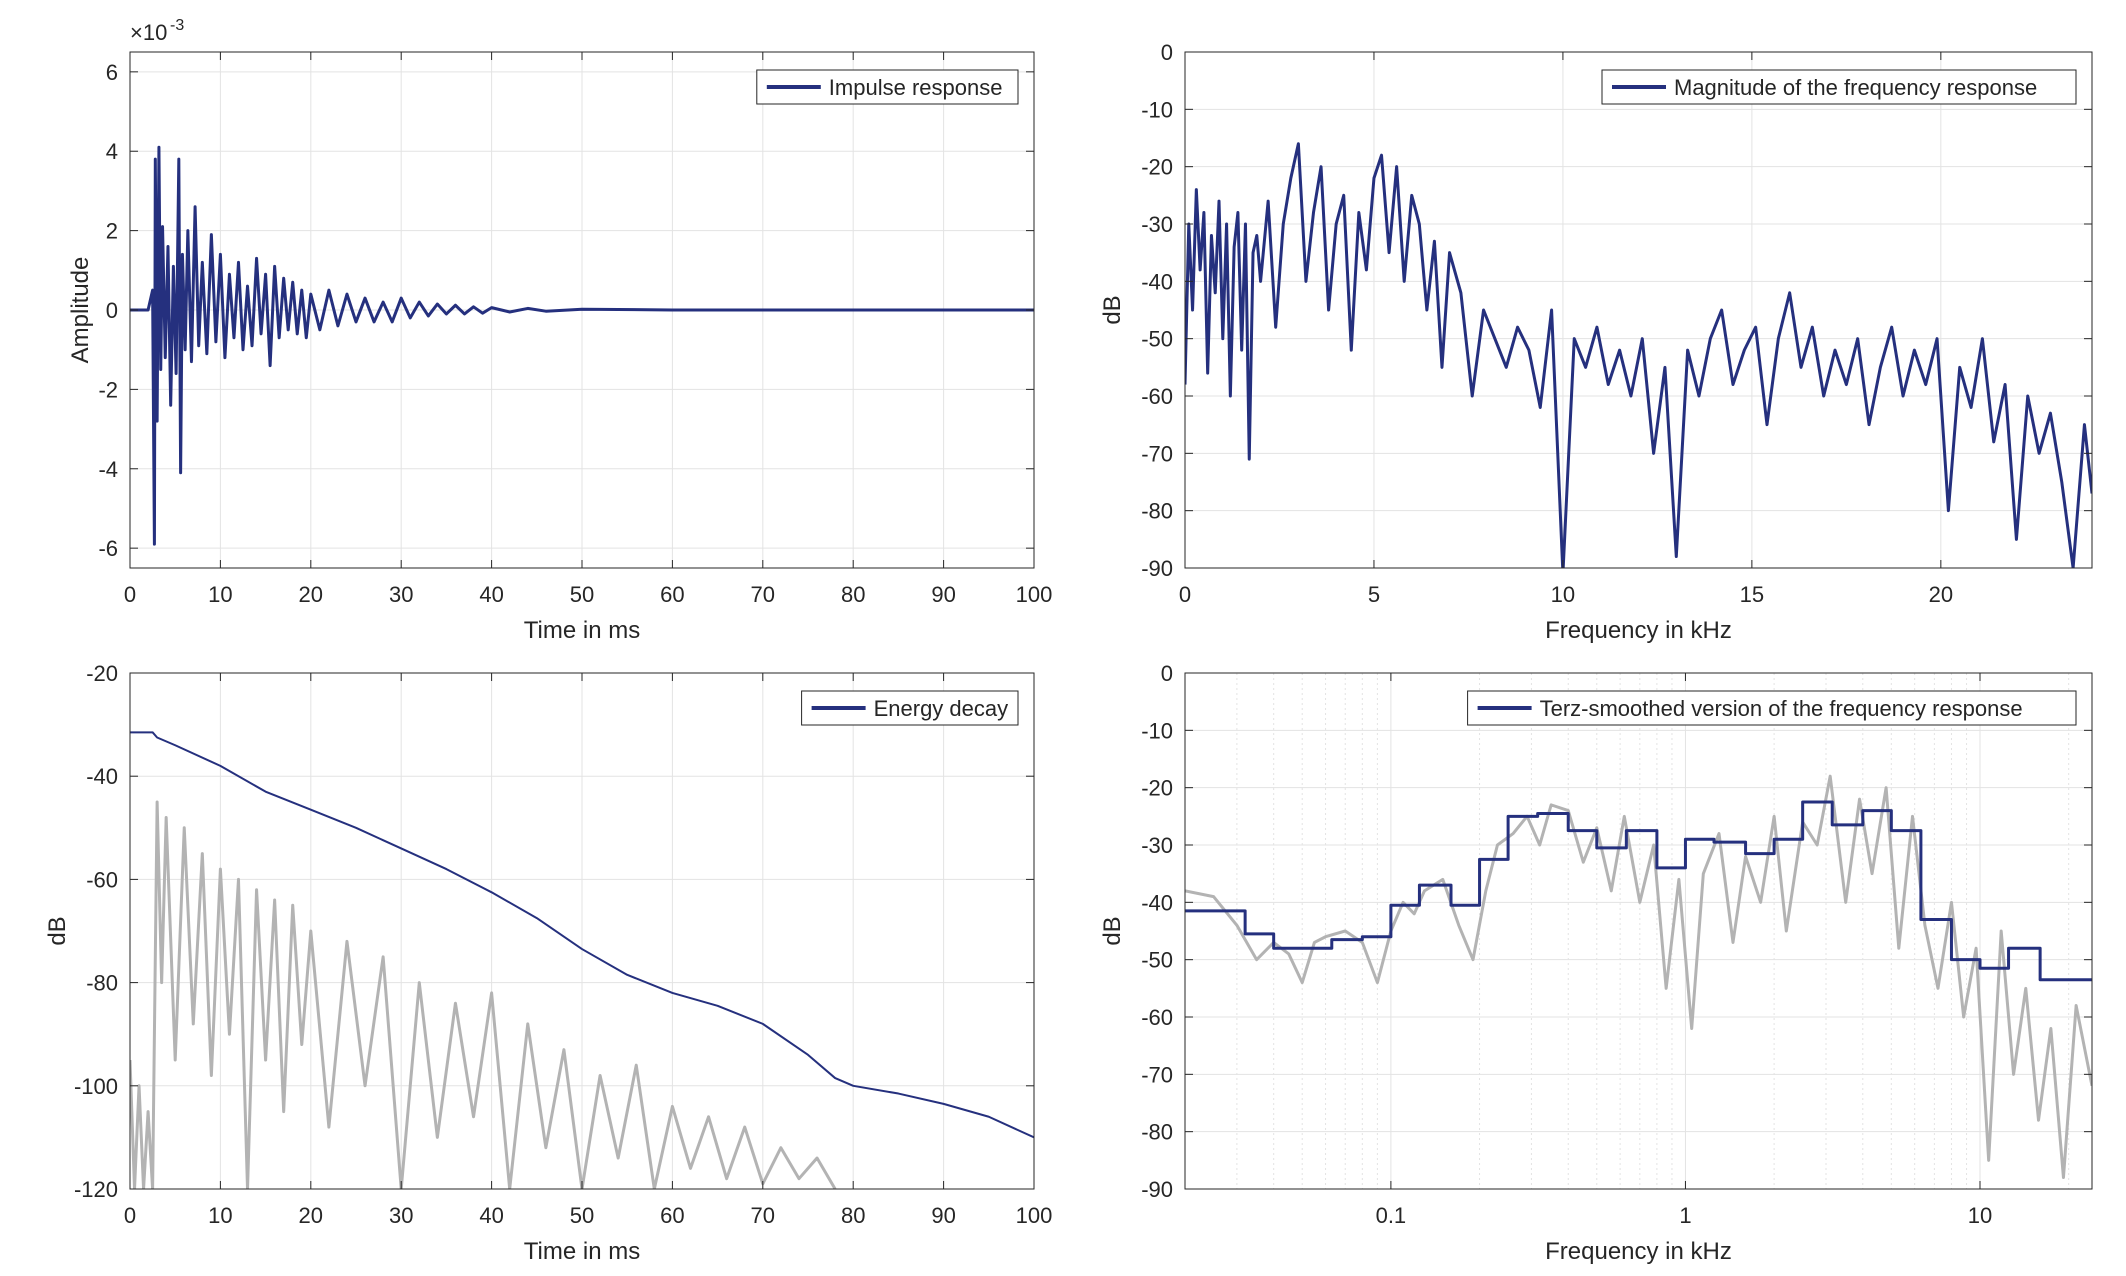 This screenshot has width=2126, height=1276. Describe the element at coordinates (582, 594) in the screenshot. I see `impulse-xtick-label: 50` at that location.